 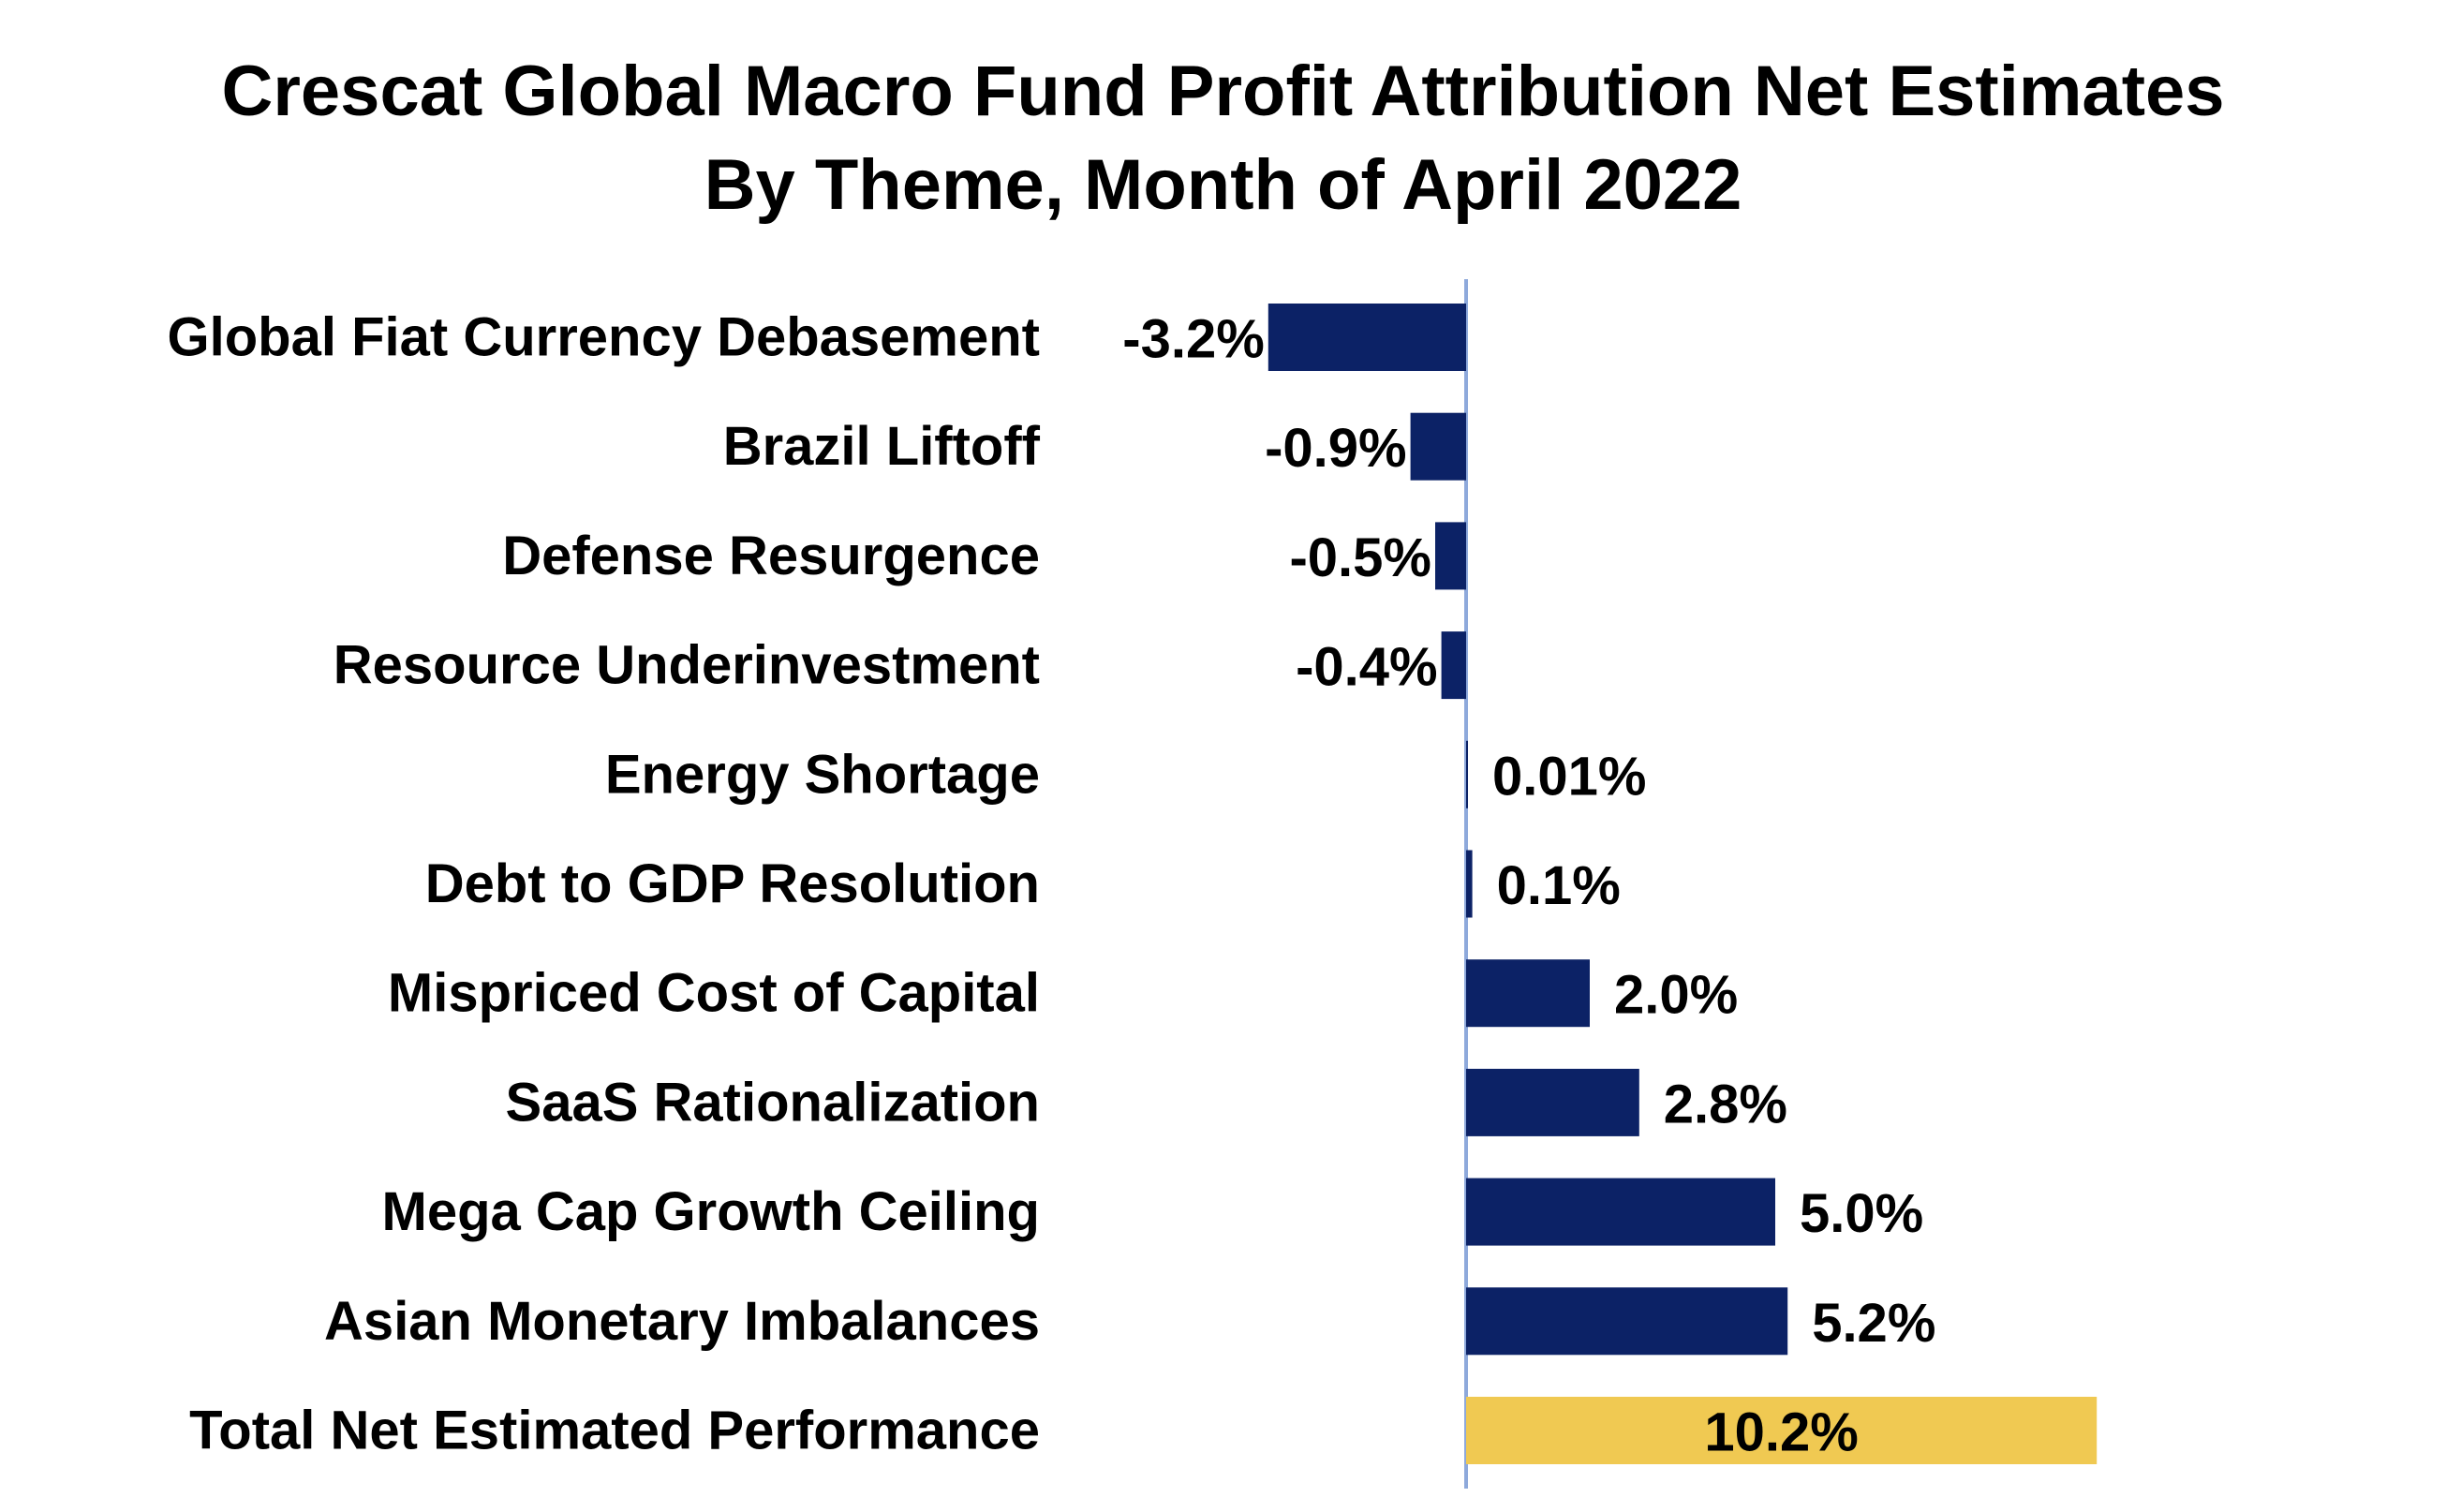 I want to click on category-label: Global Fiat Currency Debasement, so click(x=604, y=337).